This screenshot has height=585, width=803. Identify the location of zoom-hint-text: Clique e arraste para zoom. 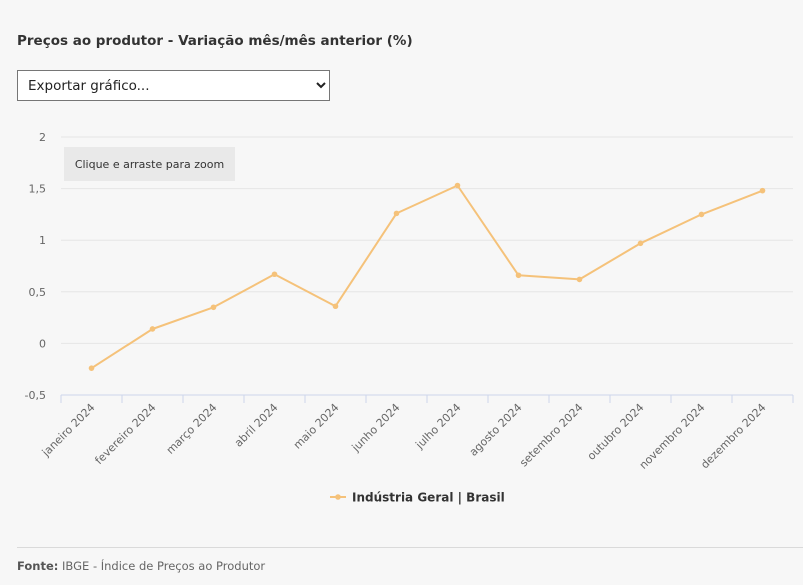
(149, 164).